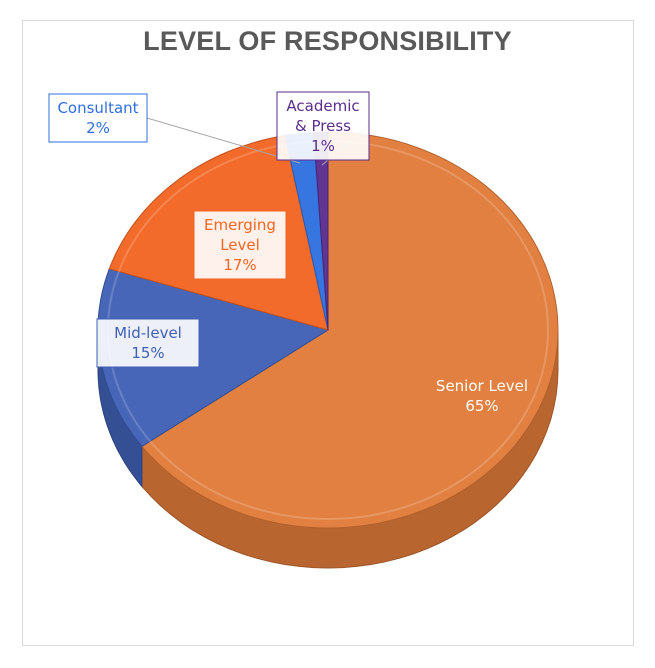  Describe the element at coordinates (481, 406) in the screenshot. I see `data-label-0-line-1: 65%` at that location.